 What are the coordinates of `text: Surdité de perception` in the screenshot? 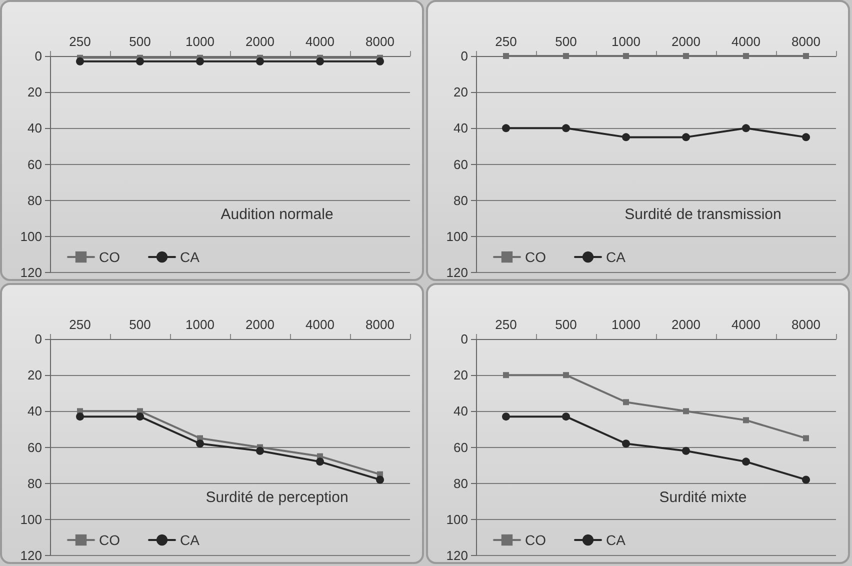 It's located at (277, 497).